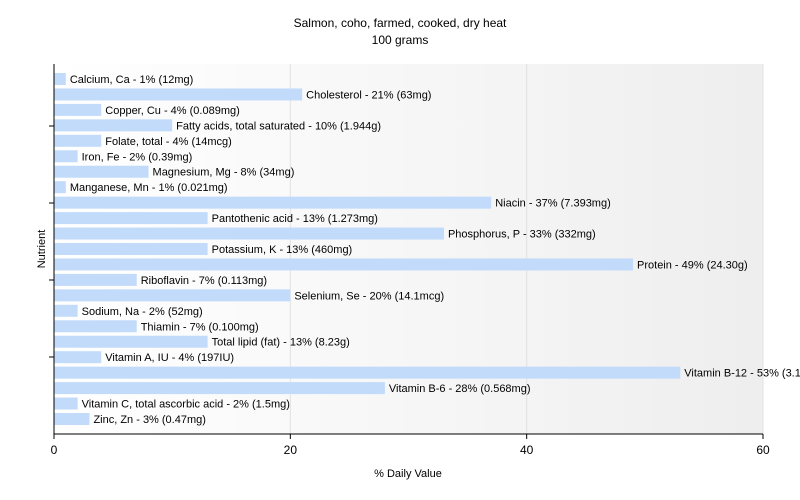 The width and height of the screenshot is (800, 500). What do you see at coordinates (460, 389) in the screenshot?
I see `data-label: Vitamin B-6 - 28% (0.568mg)` at bounding box center [460, 389].